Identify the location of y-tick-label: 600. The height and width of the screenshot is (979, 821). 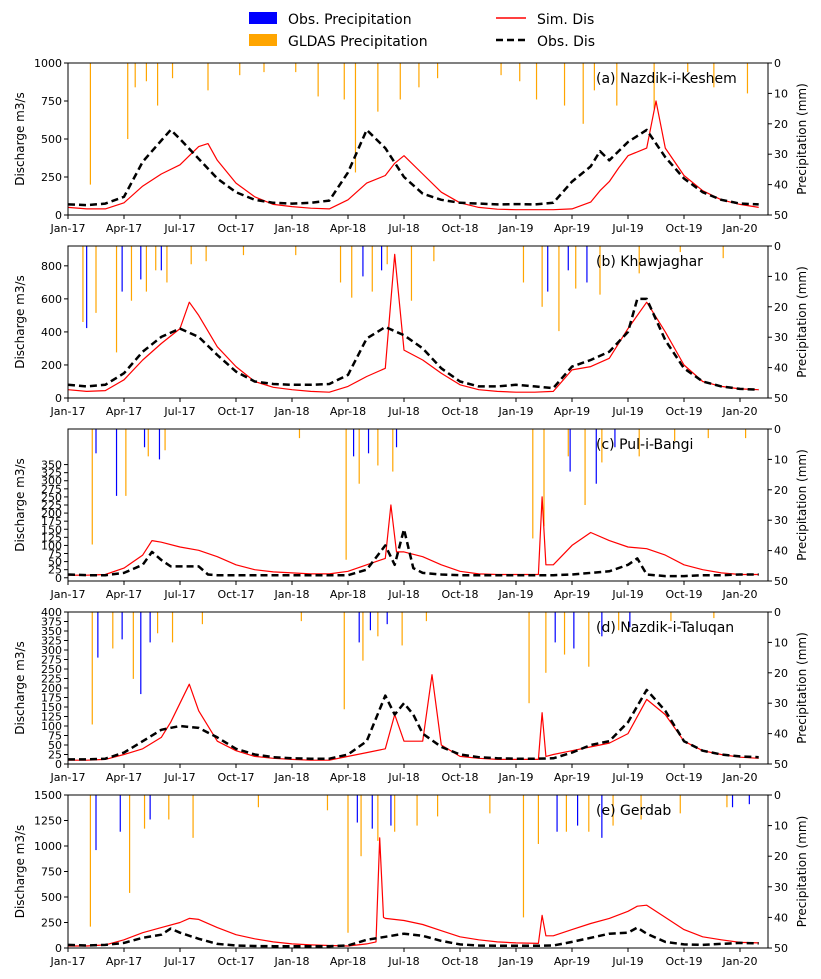
(51, 299).